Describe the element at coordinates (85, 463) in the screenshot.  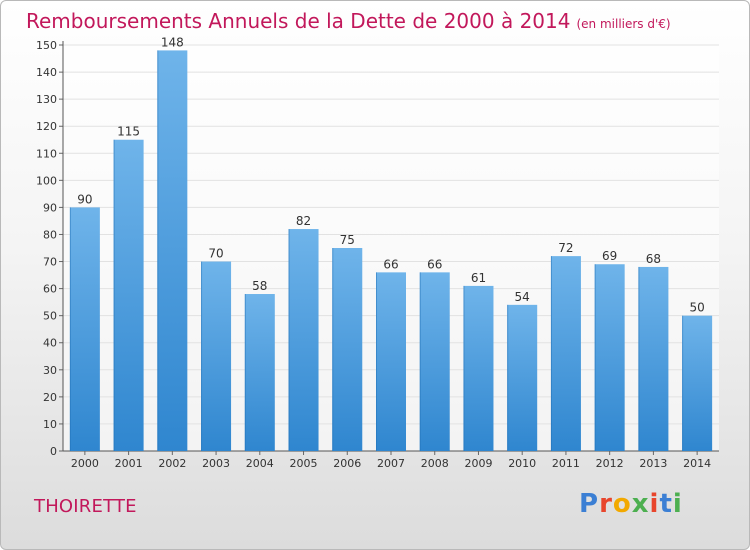
I see `x-tick-label: 2000` at that location.